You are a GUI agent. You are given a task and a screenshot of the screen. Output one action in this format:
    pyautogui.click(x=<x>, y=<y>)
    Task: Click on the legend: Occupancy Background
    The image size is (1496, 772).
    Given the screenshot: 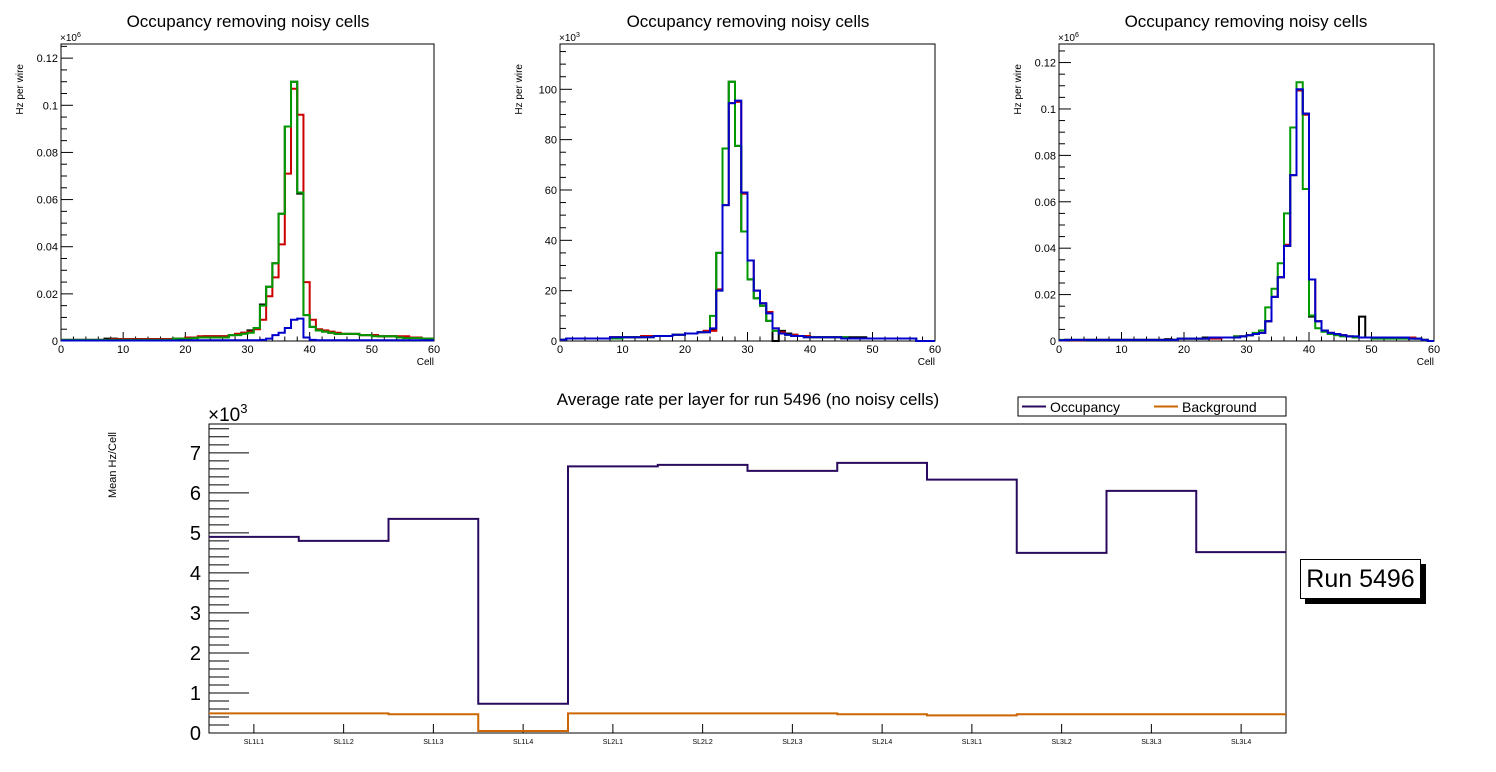 What is the action you would take?
    pyautogui.click(x=1152, y=406)
    